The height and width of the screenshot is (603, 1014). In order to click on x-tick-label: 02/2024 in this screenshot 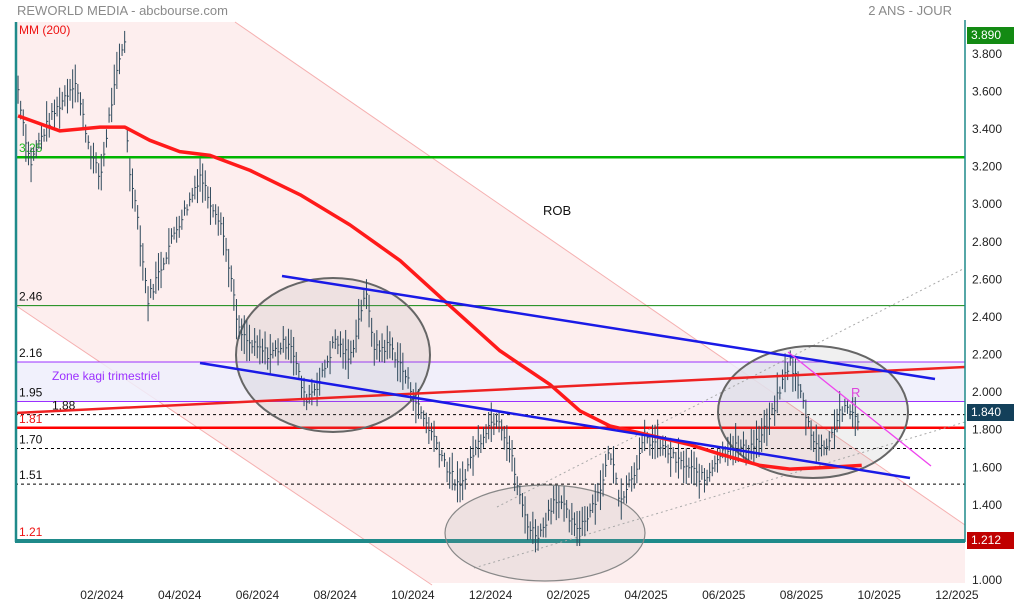, I will do `click(102, 595)`.